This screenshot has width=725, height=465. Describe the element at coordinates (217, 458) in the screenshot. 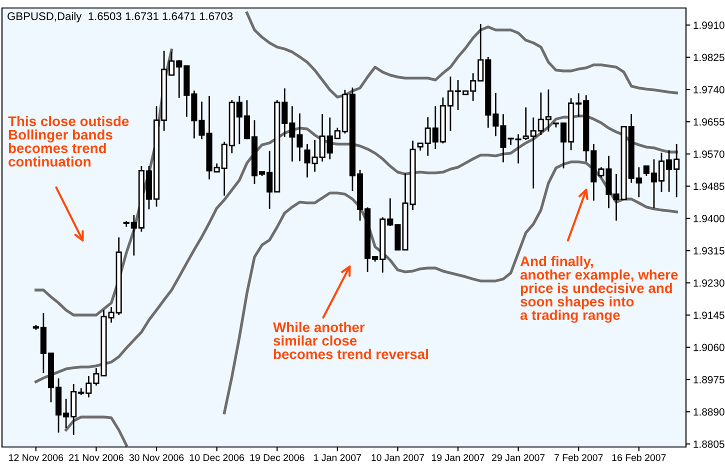

I see `x-tick-label: 10 Dec 2006` at that location.